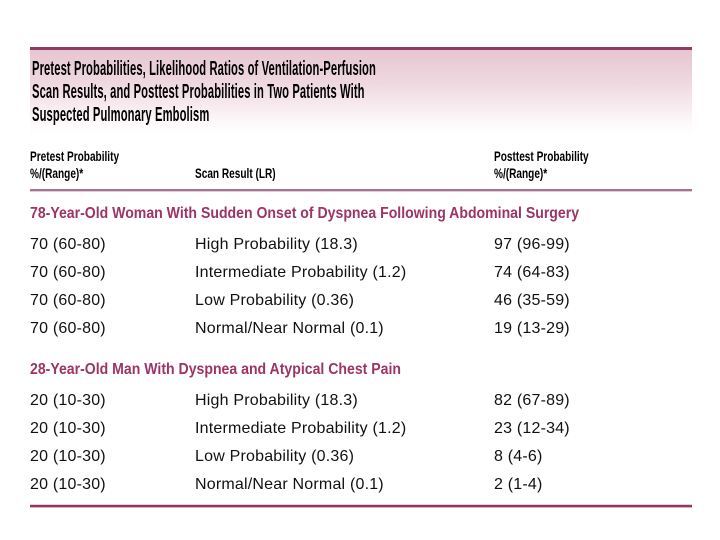 The width and height of the screenshot is (720, 540). I want to click on header-rule, so click(361, 190).